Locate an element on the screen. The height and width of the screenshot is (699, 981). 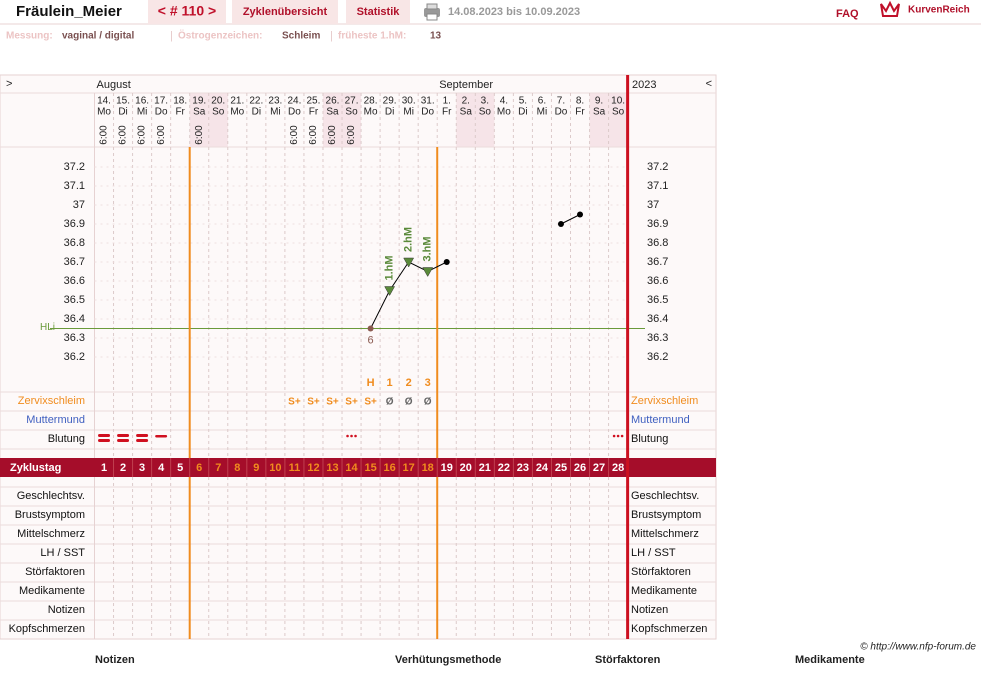
cover-line-label: HLi is located at coordinates (47, 327).